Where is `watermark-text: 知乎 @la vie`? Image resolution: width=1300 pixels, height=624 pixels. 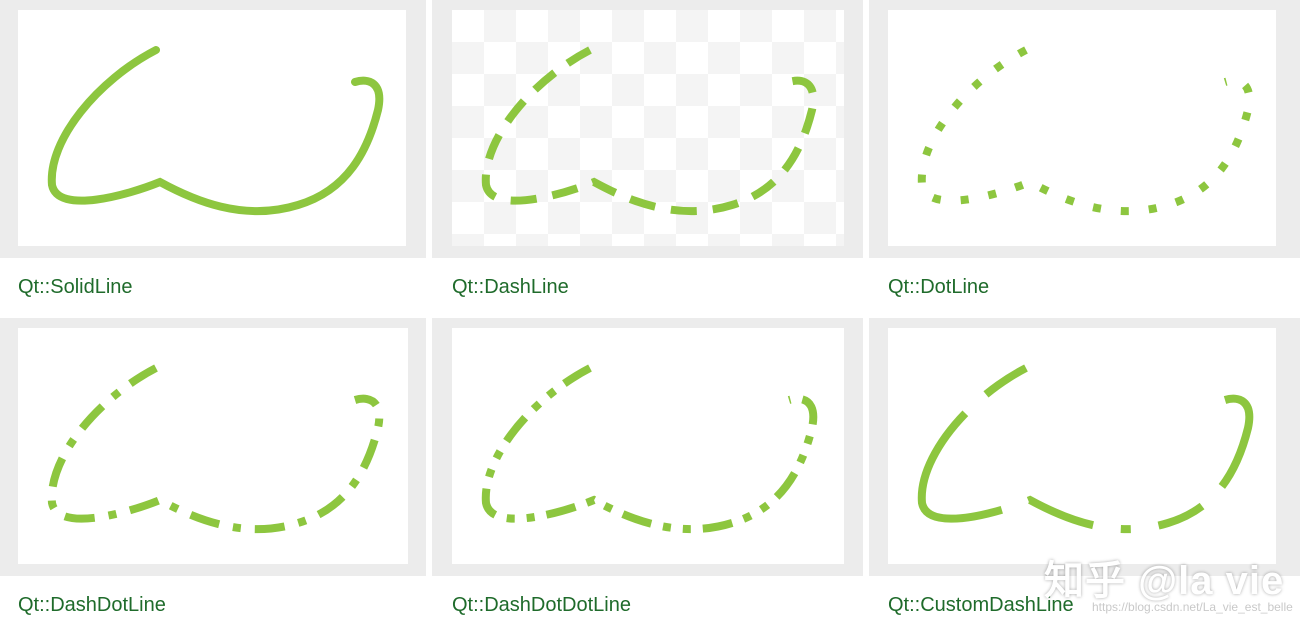 watermark-text: 知乎 @la vie is located at coordinates (1164, 581).